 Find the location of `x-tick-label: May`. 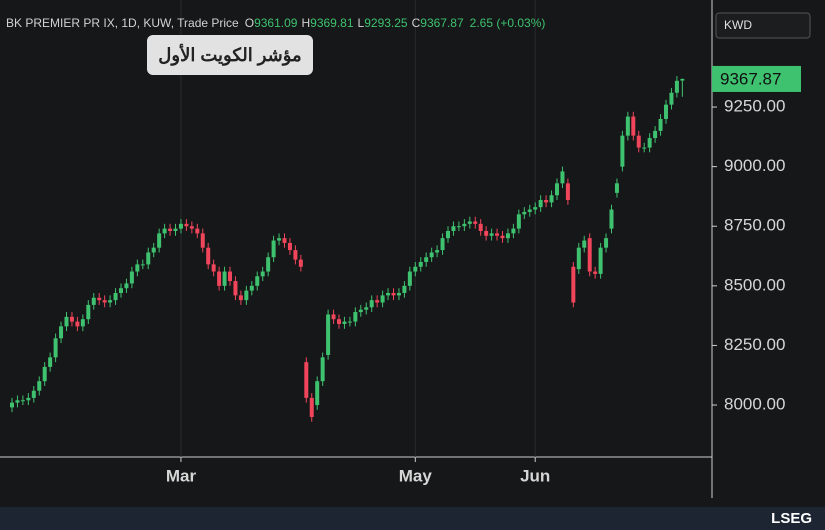

x-tick-label: May is located at coordinates (416, 475).